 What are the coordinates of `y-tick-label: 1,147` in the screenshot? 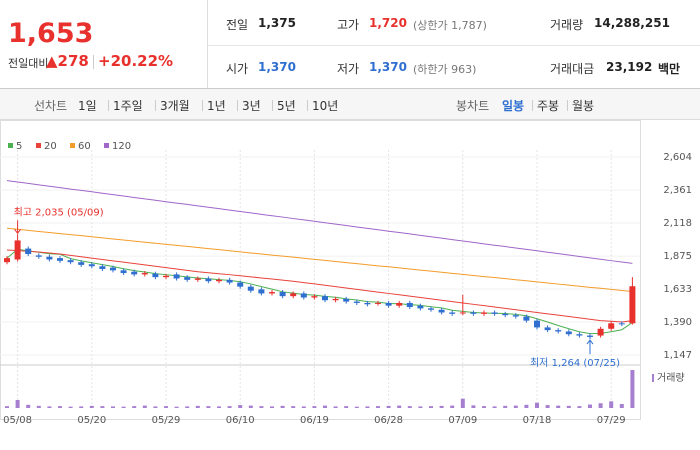 It's located at (677, 355).